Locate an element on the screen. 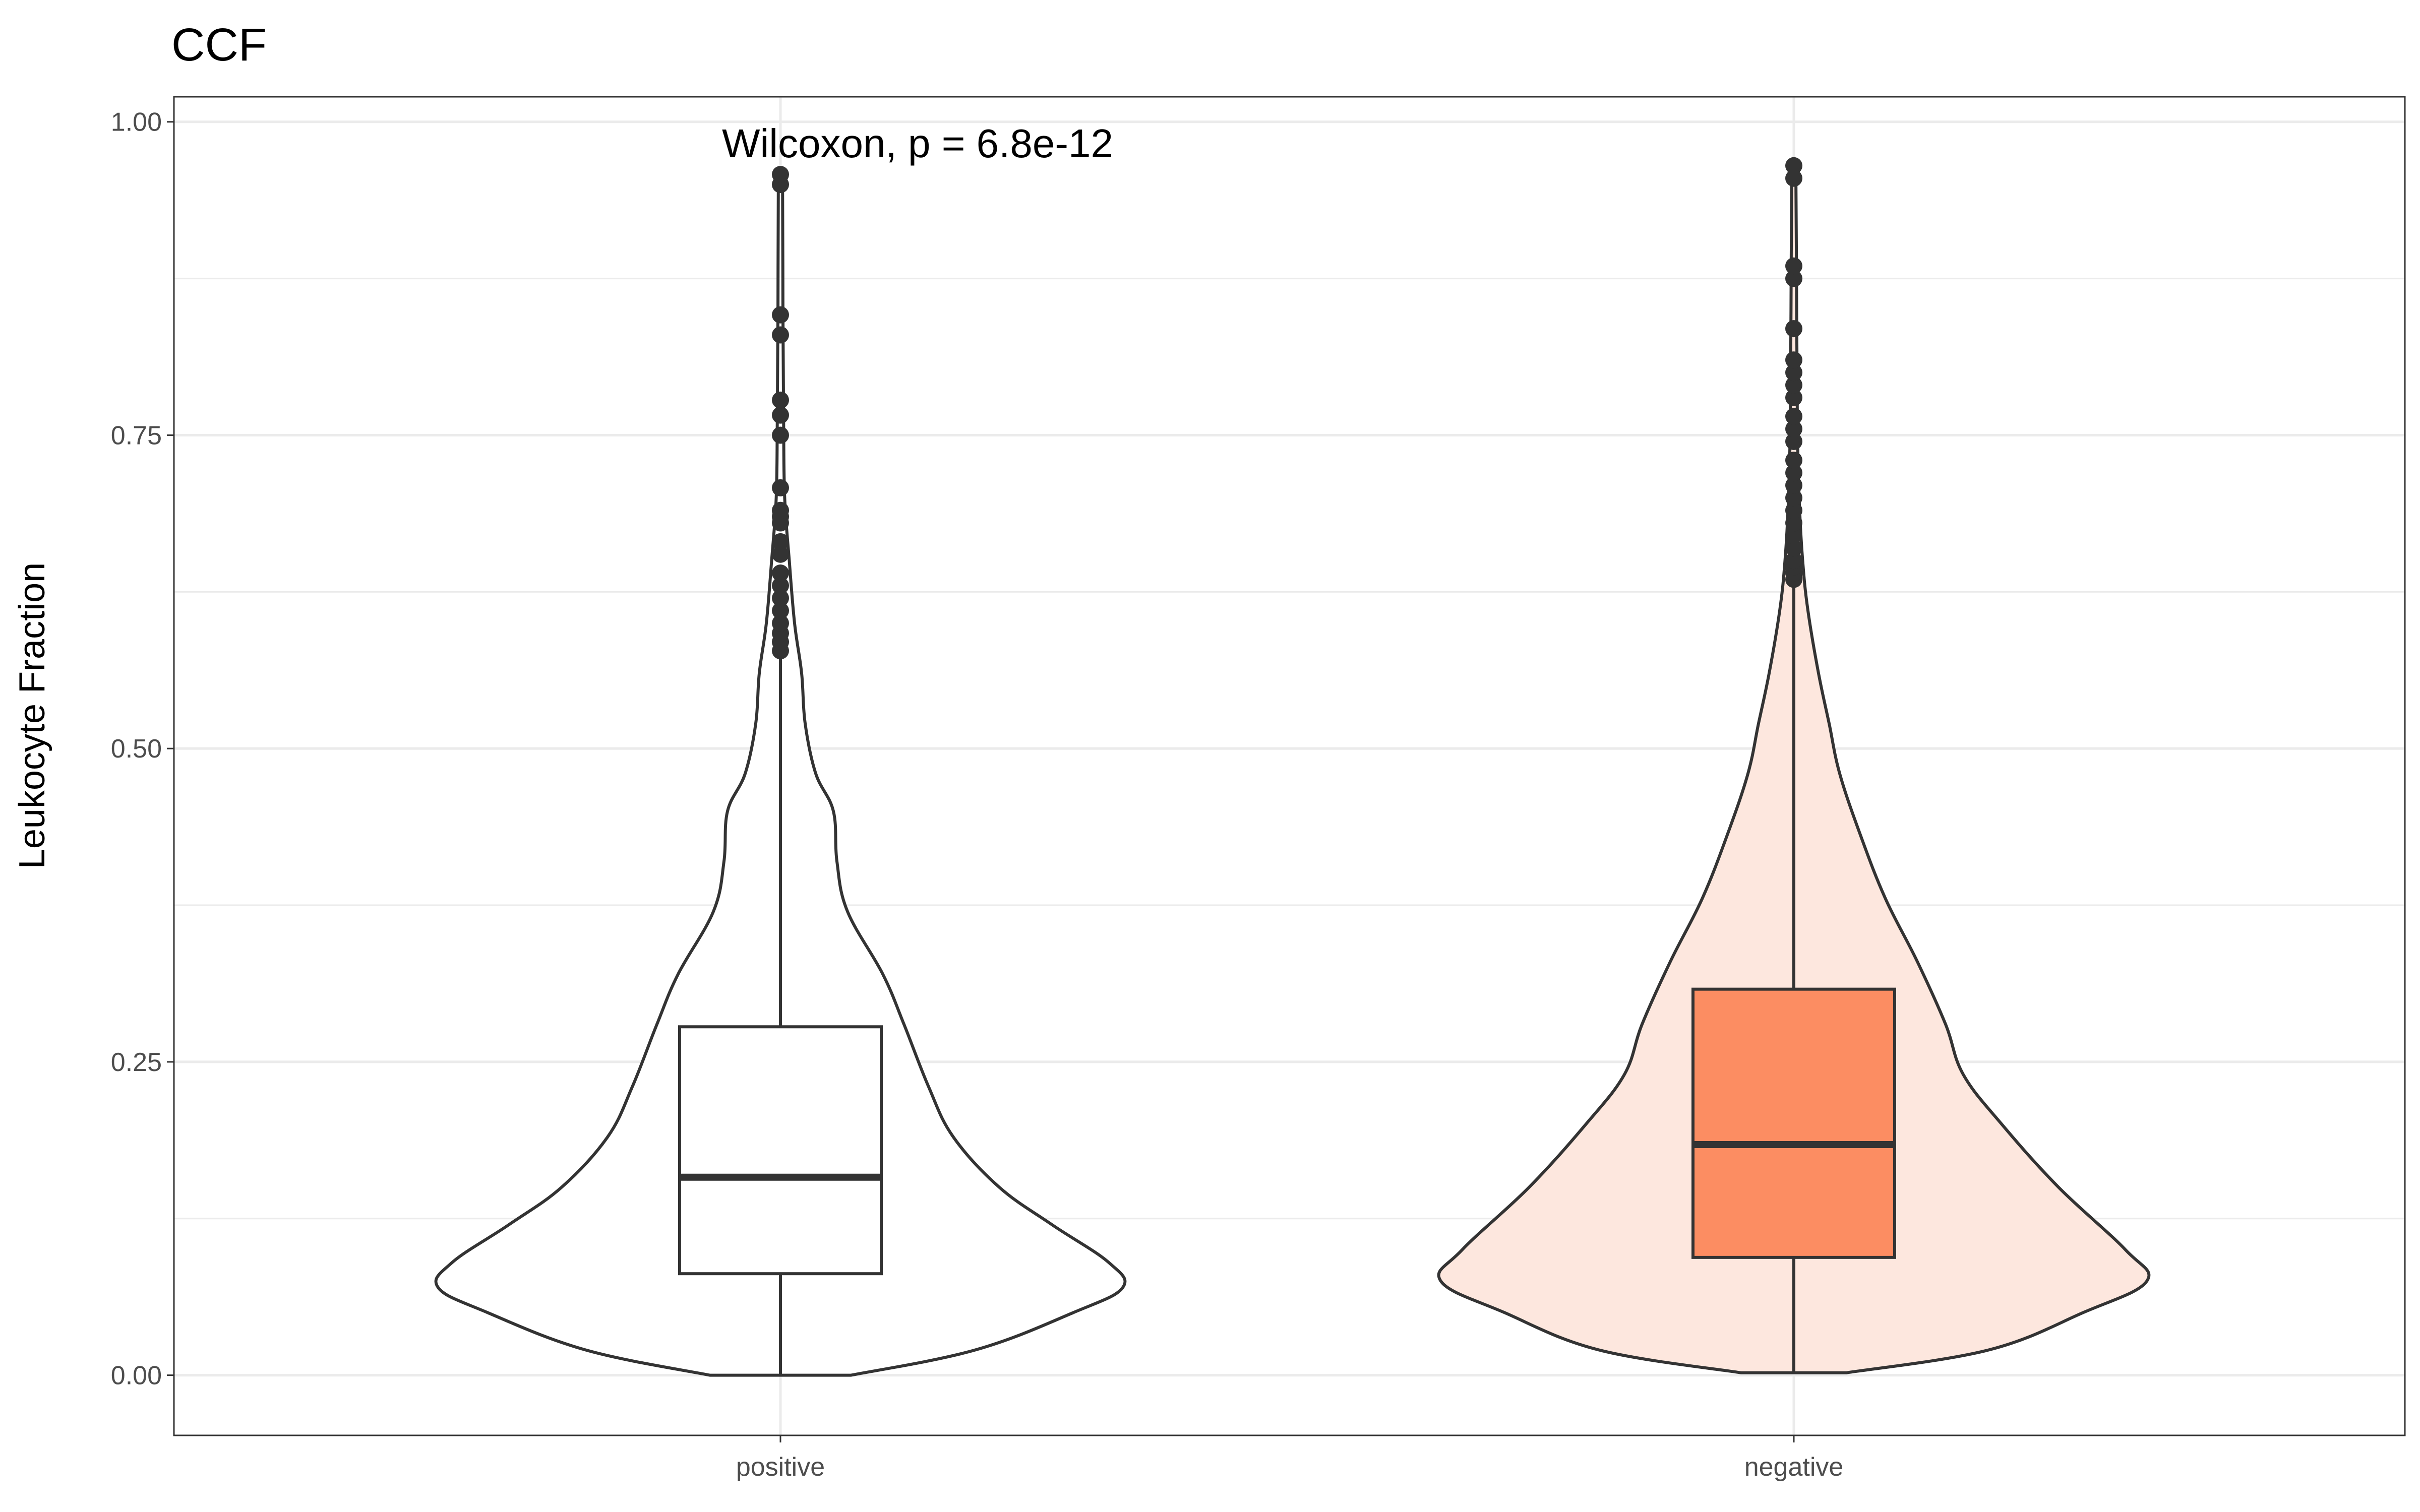 The image size is (2420, 1512). chart-title: CCF is located at coordinates (219, 45).